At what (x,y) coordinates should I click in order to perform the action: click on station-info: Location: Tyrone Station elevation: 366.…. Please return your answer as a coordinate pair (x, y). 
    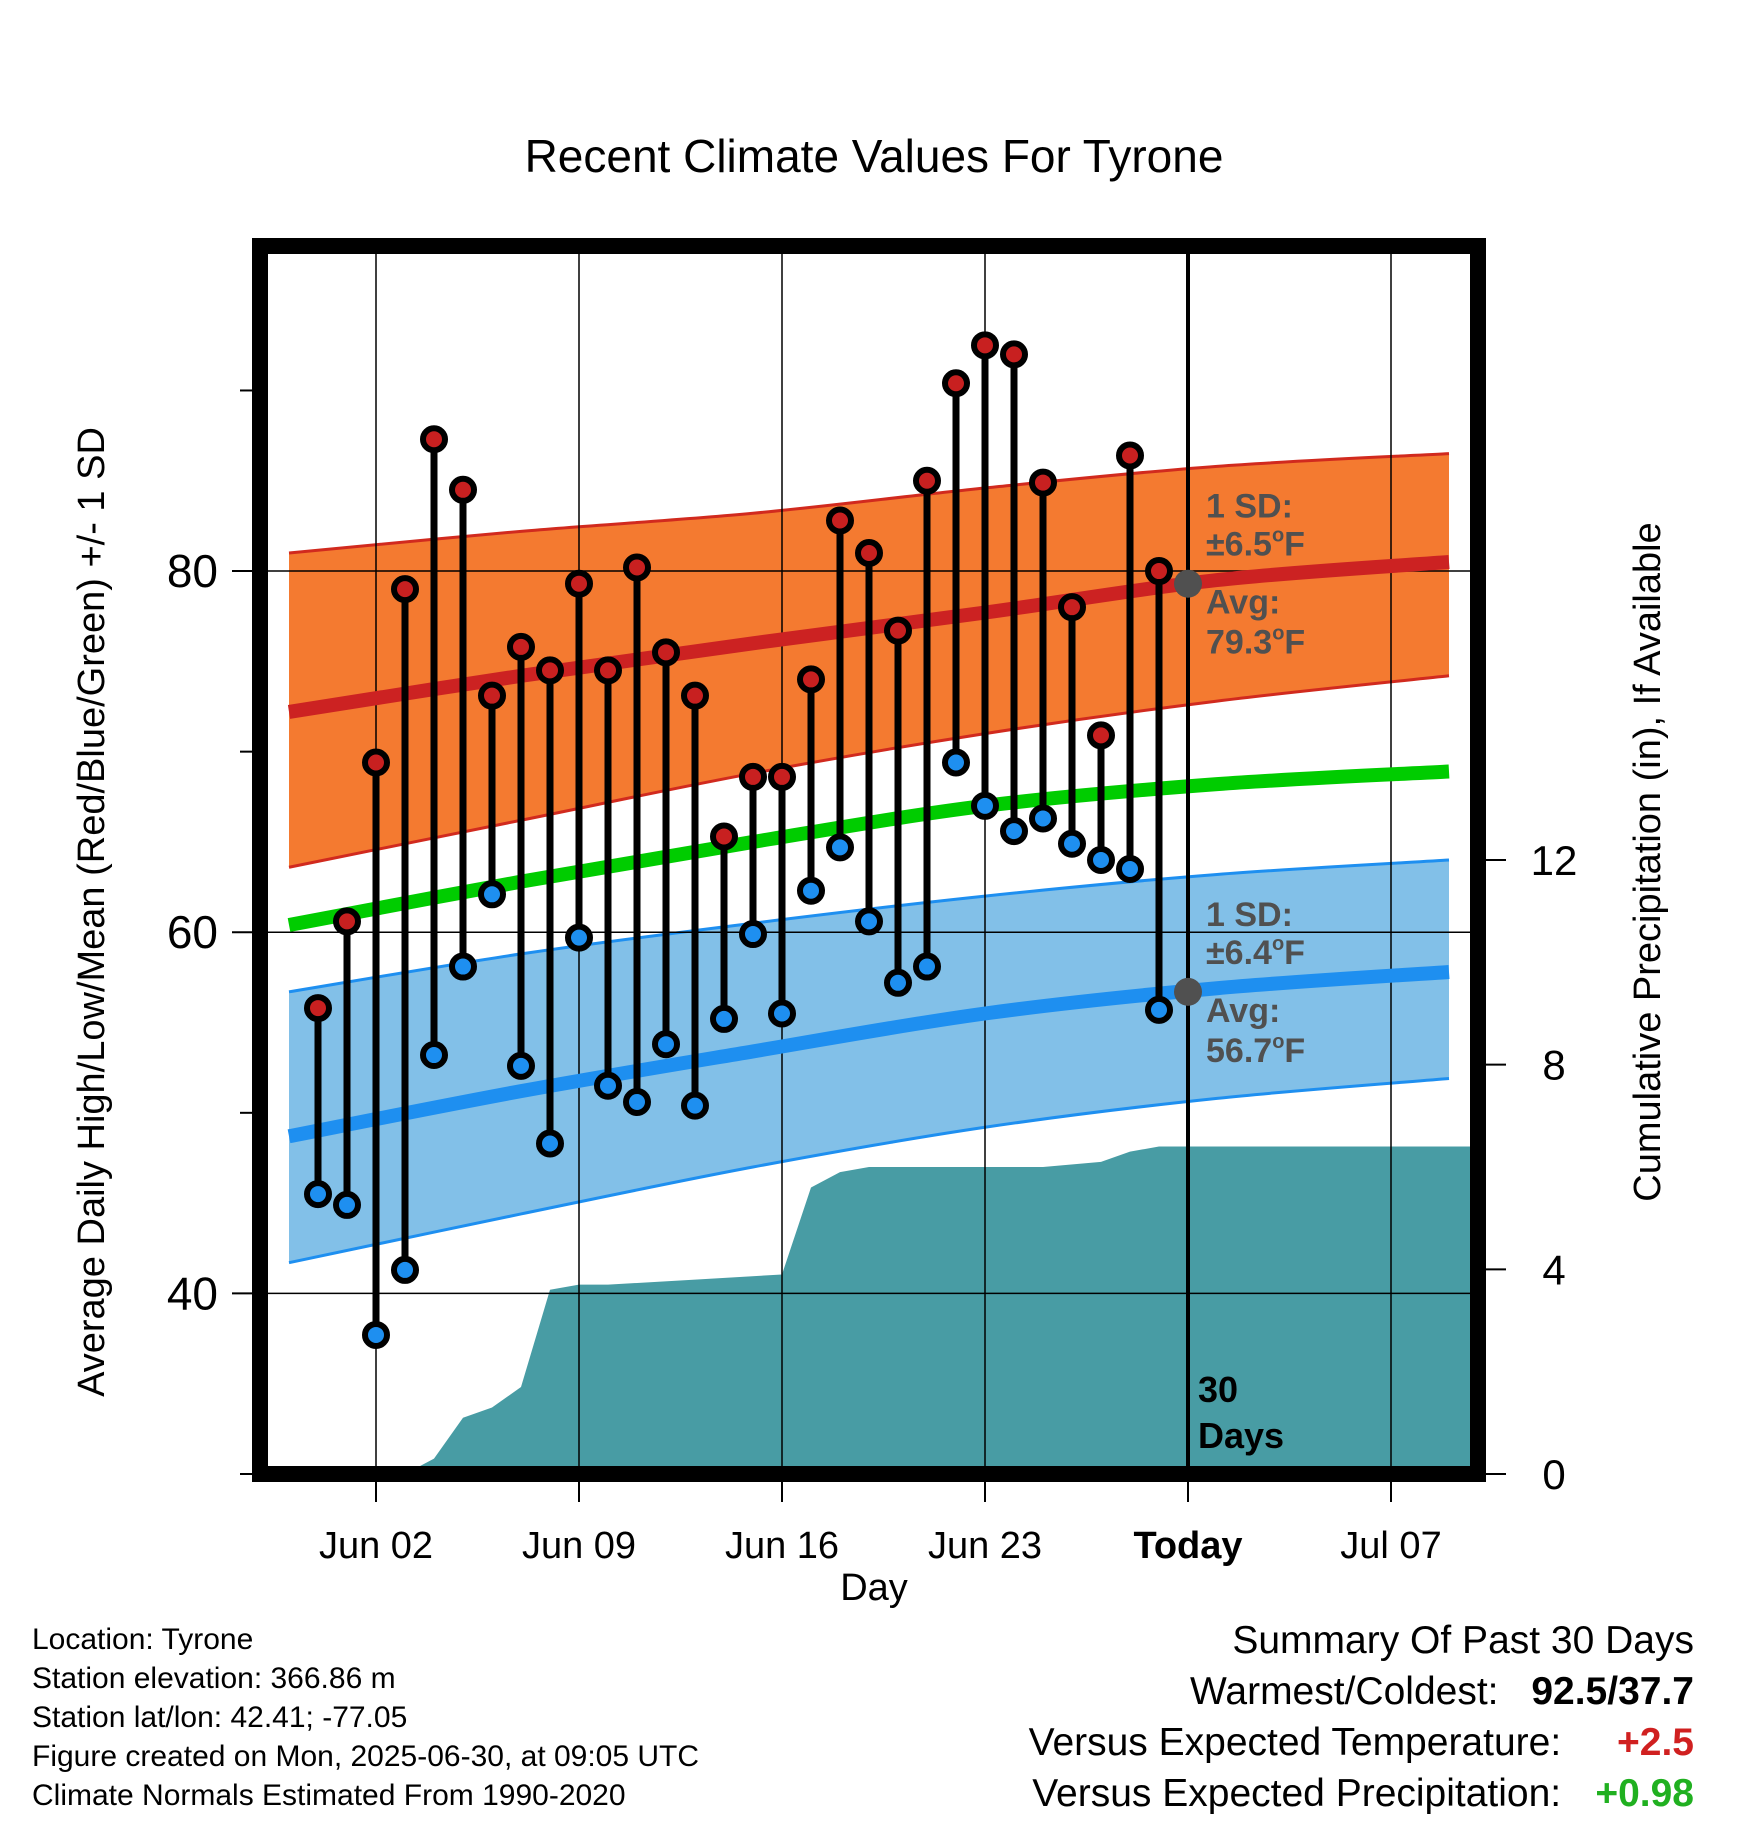
    Looking at the image, I should click on (365, 1717).